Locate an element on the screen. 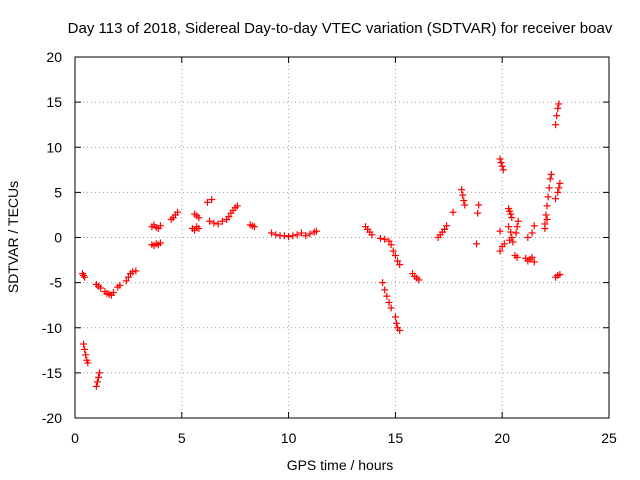 The height and width of the screenshot is (480, 640). y-tick-label: -10 is located at coordinates (52, 328).